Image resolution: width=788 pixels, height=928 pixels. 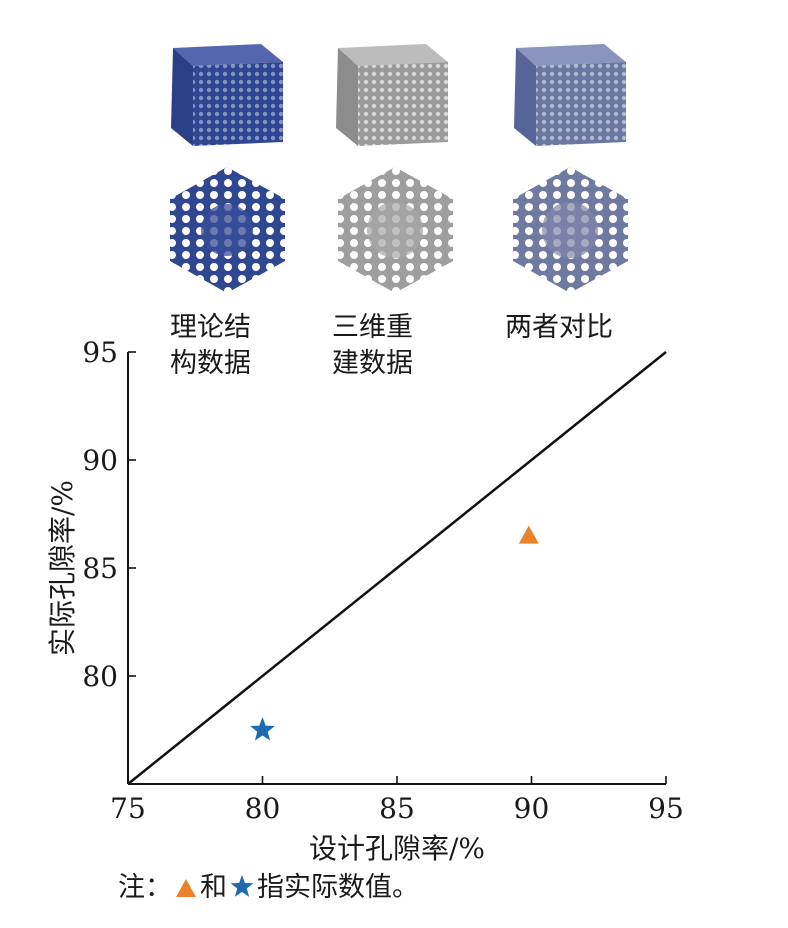 What do you see at coordinates (397, 848) in the screenshot?
I see `x-axis-label: 设计孔隙率/%` at bounding box center [397, 848].